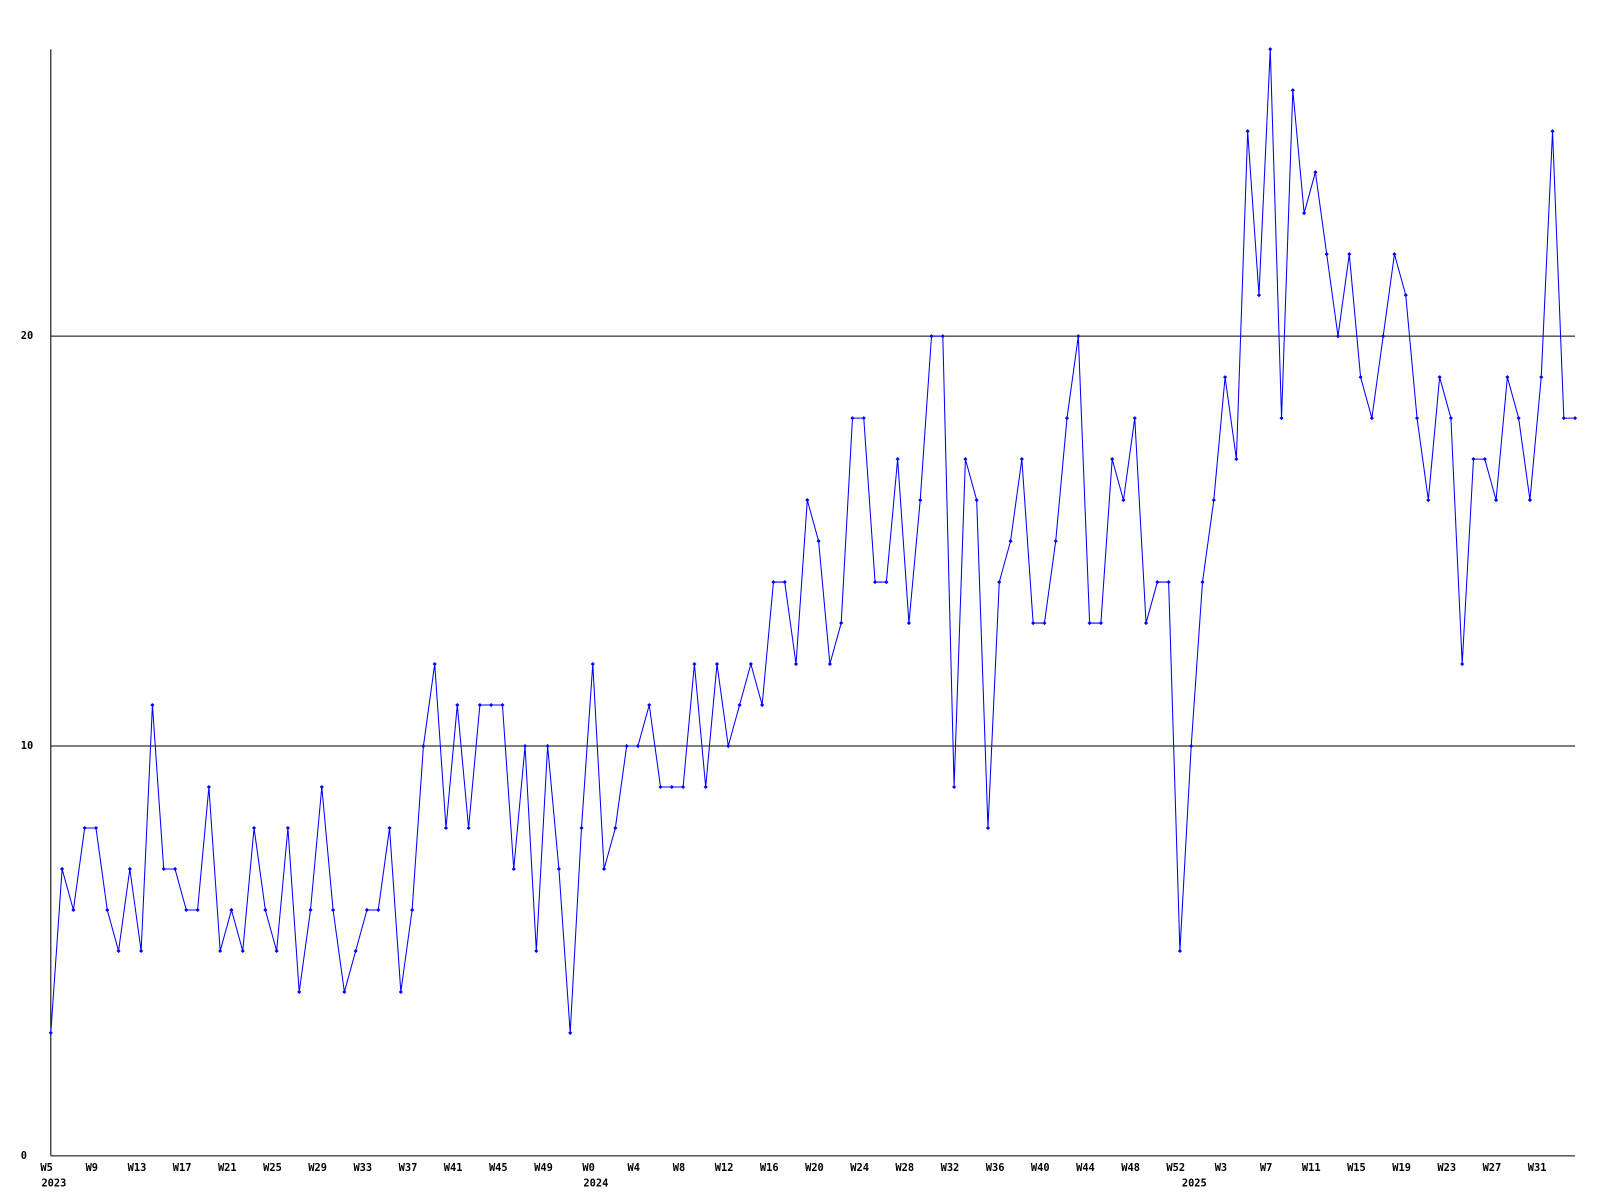  What do you see at coordinates (27, 746) in the screenshot?
I see `y-tick-label: 10` at bounding box center [27, 746].